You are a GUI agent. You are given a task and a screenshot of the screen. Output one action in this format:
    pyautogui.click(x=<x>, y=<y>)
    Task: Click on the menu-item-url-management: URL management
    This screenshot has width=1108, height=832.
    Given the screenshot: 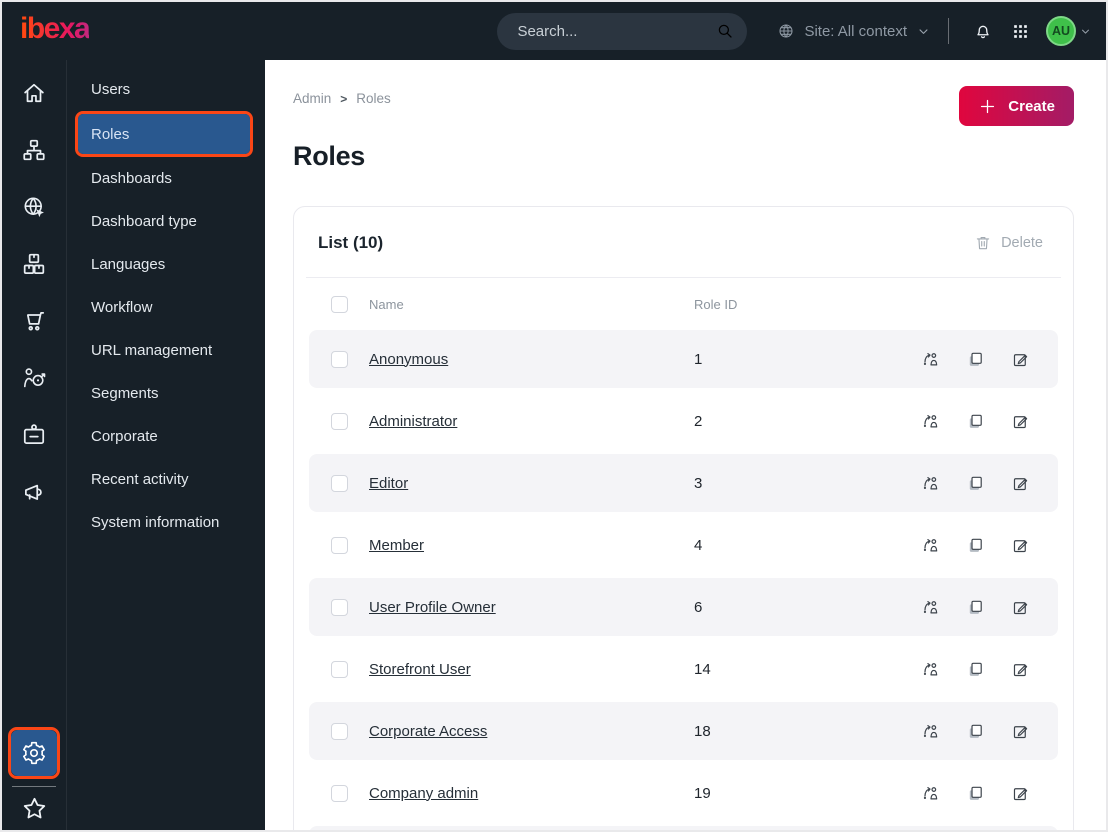 What is the action you would take?
    pyautogui.click(x=166, y=350)
    